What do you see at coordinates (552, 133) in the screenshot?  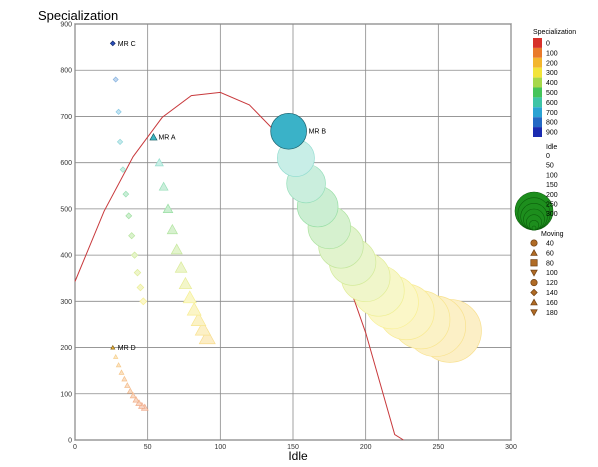 I see `legend-label: 900` at bounding box center [552, 133].